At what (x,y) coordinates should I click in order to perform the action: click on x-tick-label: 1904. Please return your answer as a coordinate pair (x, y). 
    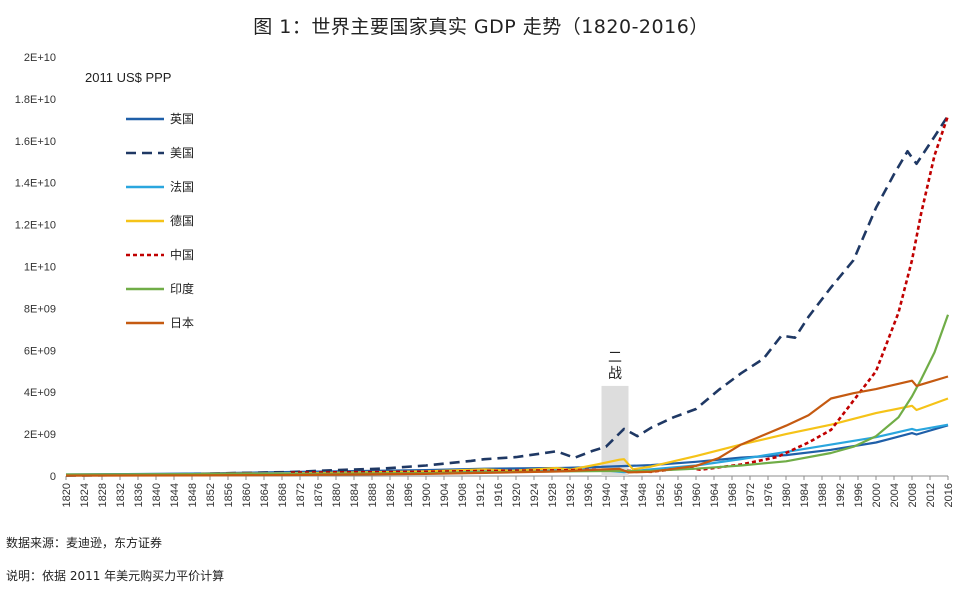
    Looking at the image, I should click on (445, 495).